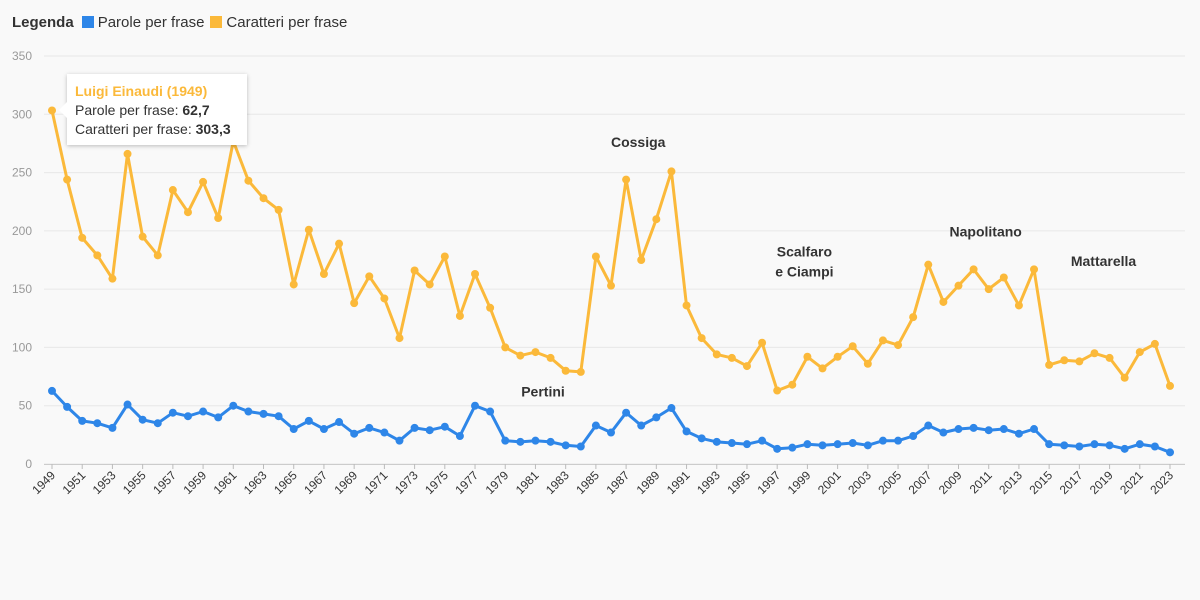  Describe the element at coordinates (762, 440) in the screenshot. I see `data-point-0-1996` at that location.